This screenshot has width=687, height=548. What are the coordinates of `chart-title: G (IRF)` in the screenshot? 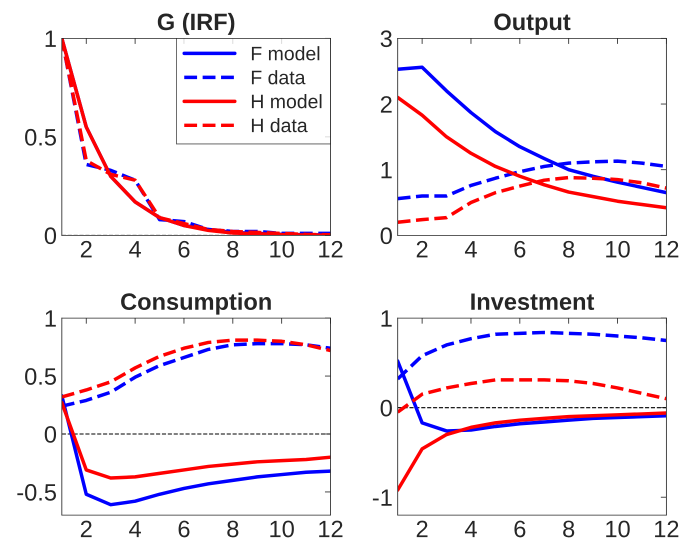 It's located at (196, 23).